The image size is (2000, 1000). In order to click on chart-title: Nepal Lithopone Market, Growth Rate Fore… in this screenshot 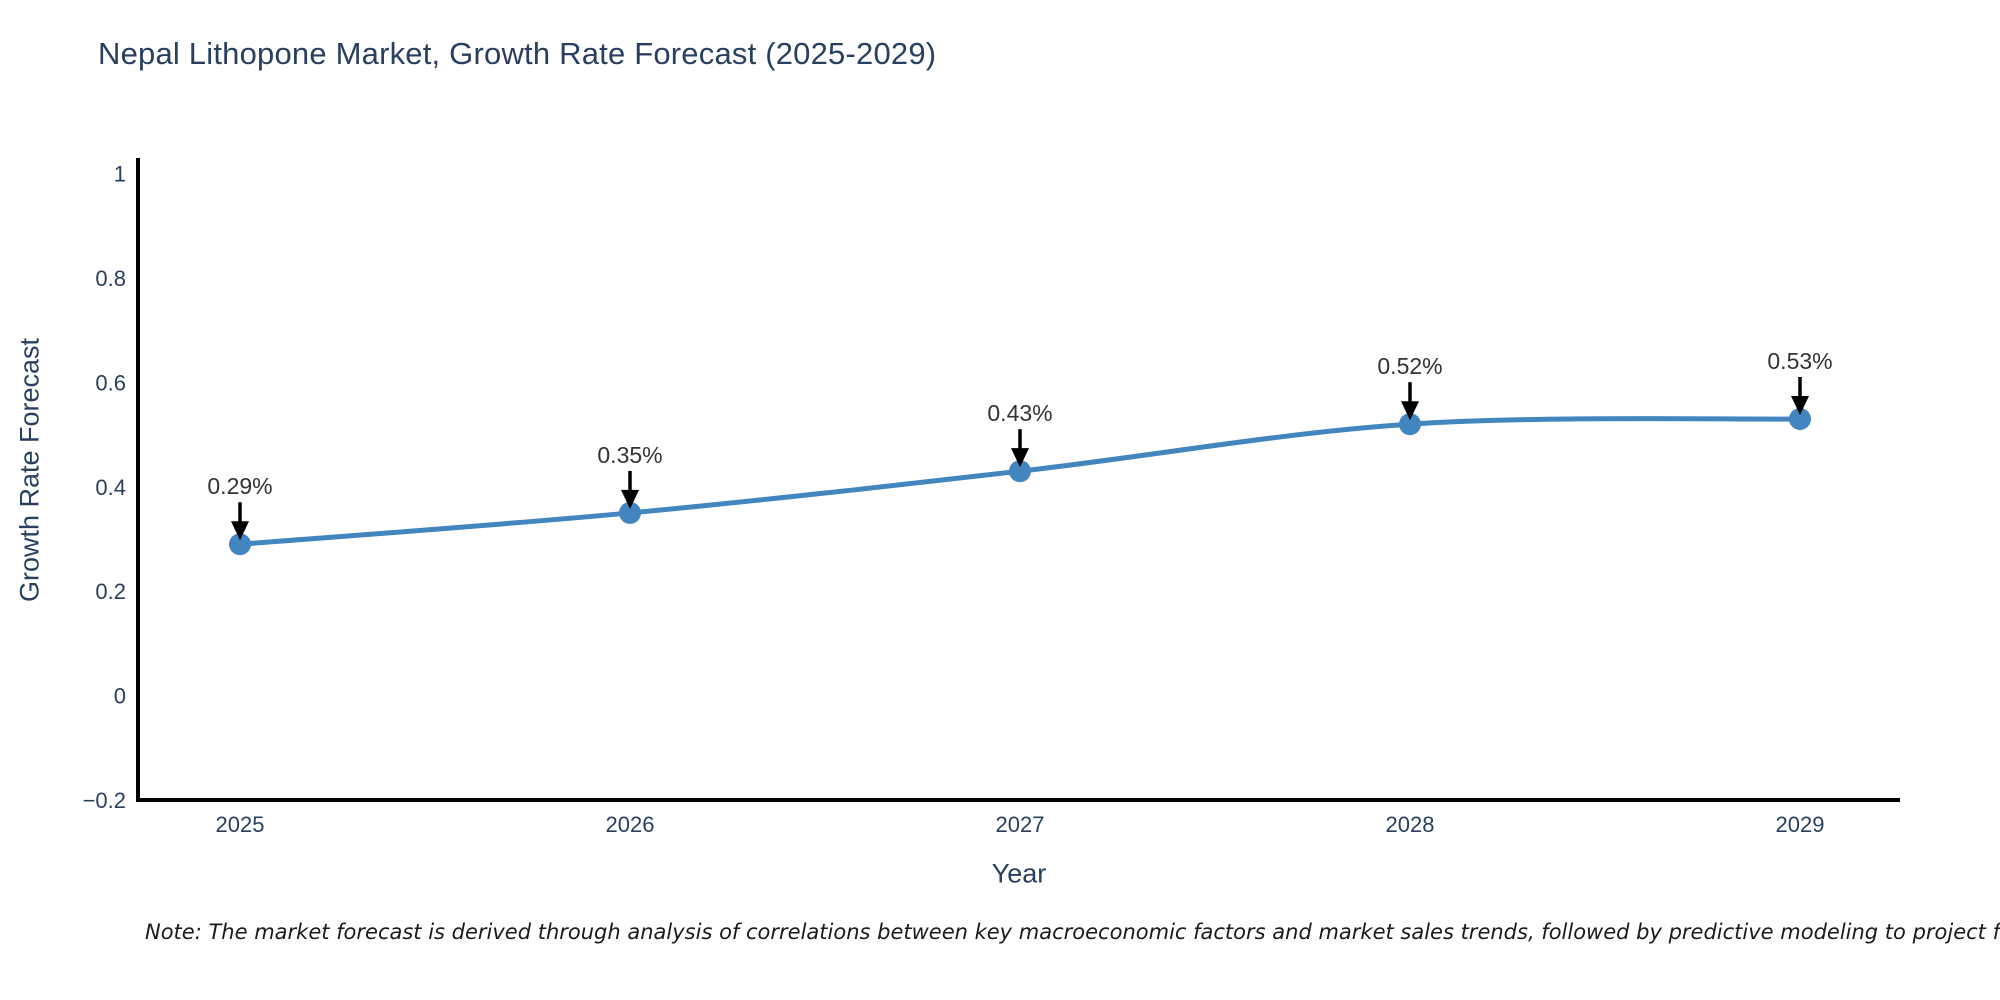, I will do `click(517, 53)`.